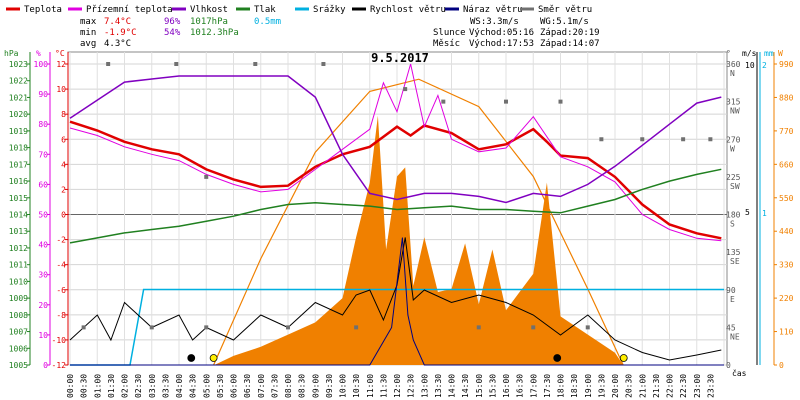 The image size is (800, 400). I want to click on sun-label: Slunce, so click(449, 33).